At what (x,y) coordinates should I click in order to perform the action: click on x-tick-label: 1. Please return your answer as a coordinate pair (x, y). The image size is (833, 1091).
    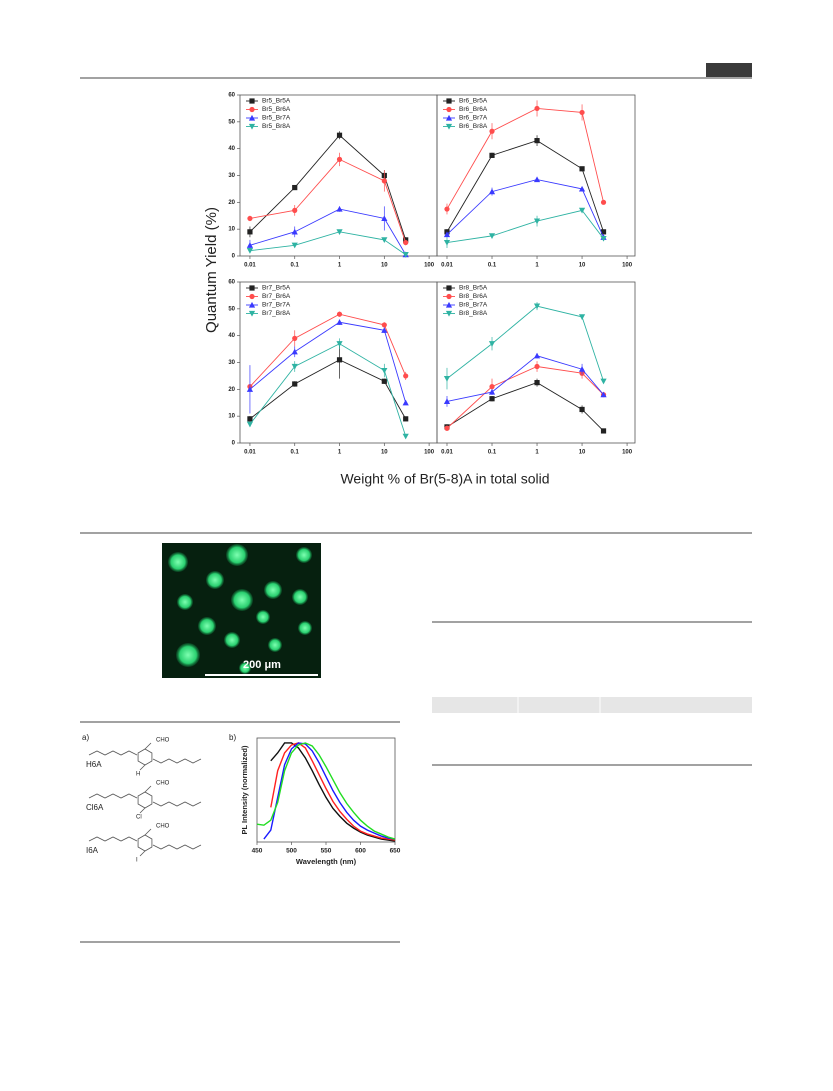
    Looking at the image, I should click on (537, 453).